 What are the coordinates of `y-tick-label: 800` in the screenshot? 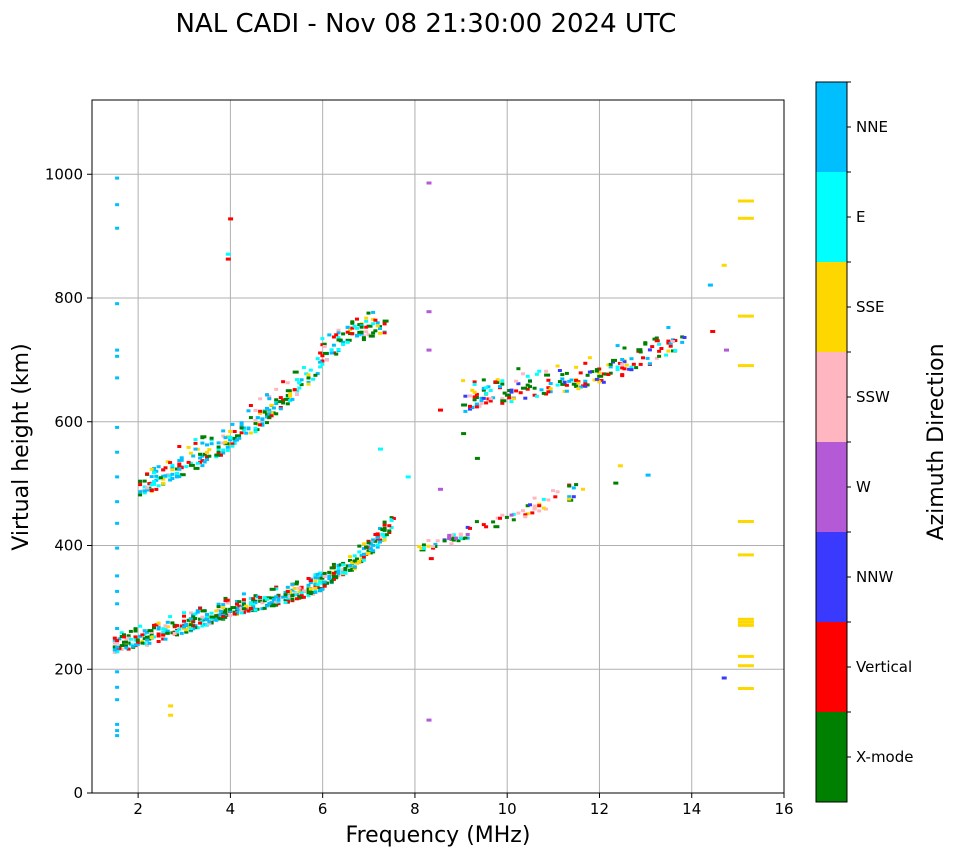 It's located at (68, 298).